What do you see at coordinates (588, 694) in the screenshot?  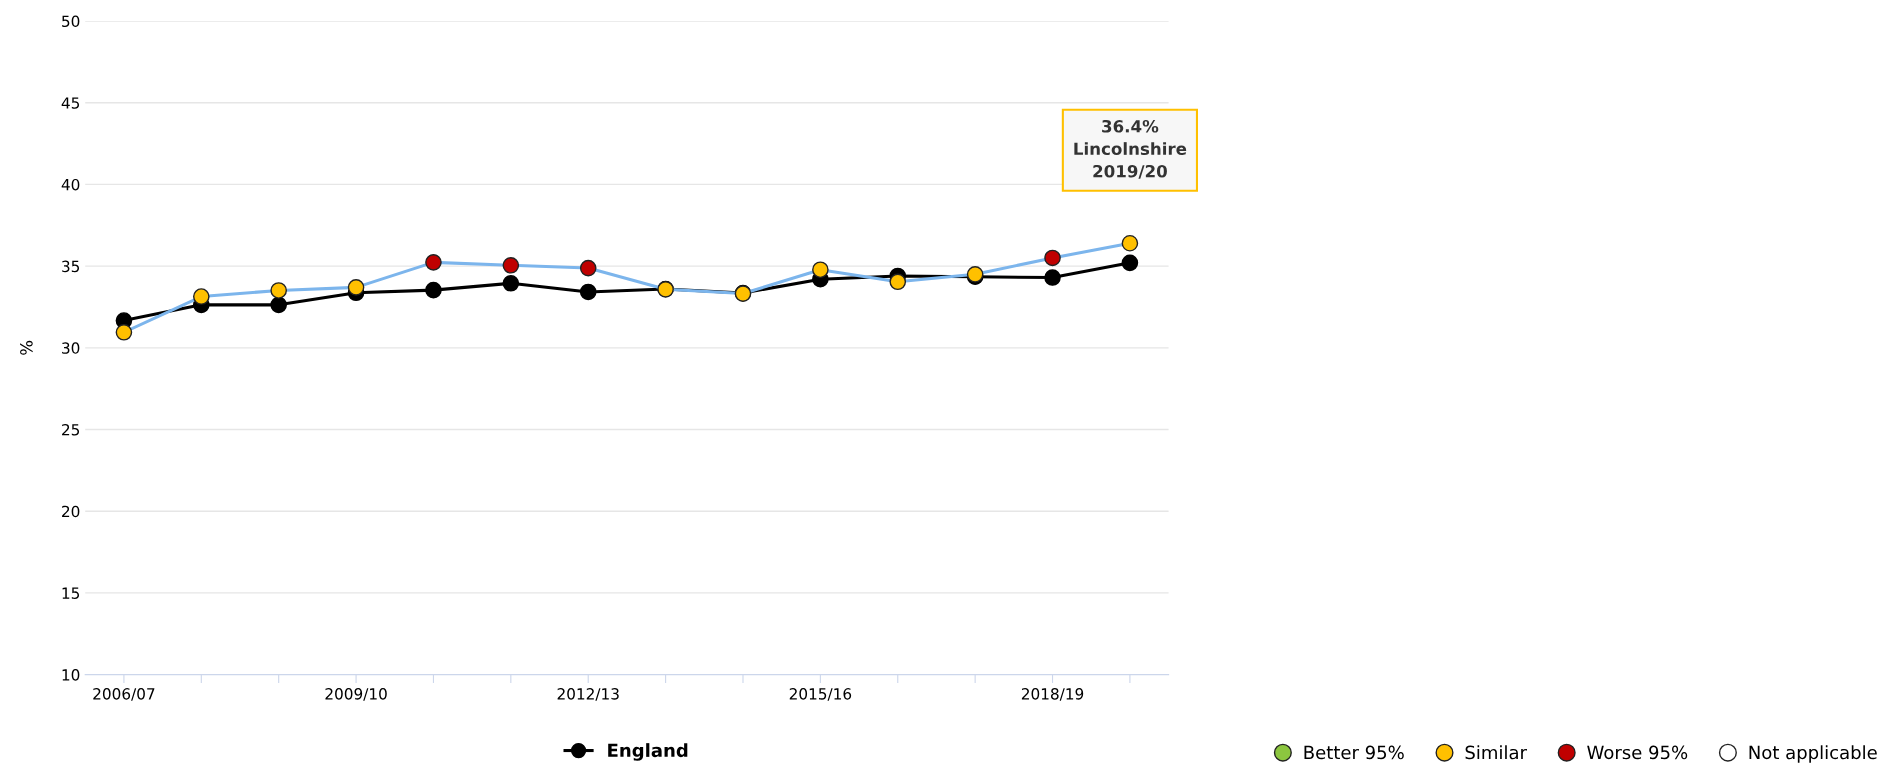 I see `x-tick-label: 2012/13` at bounding box center [588, 694].